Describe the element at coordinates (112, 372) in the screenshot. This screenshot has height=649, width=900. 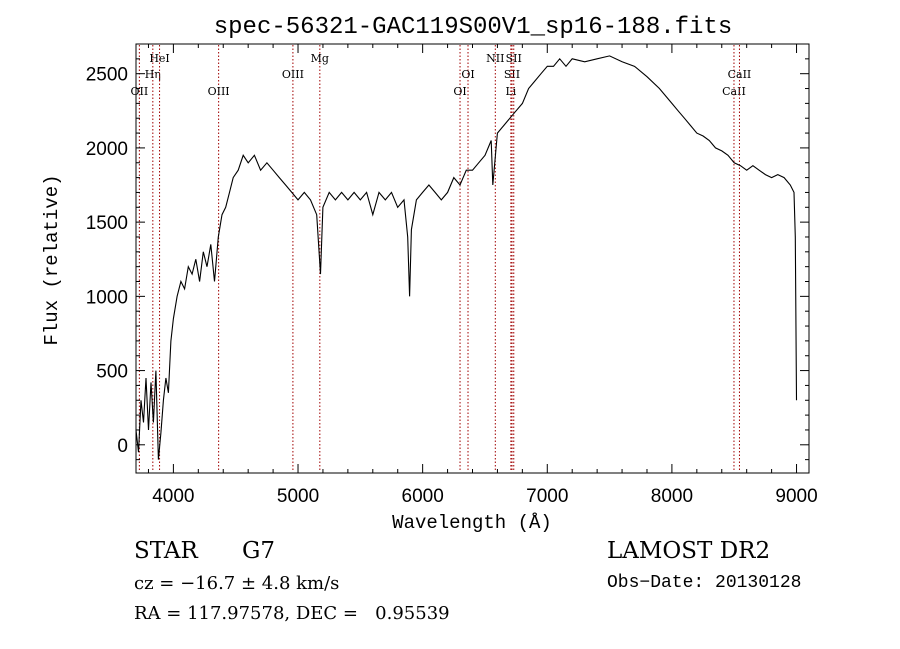
I see `y-tick-label: 500` at that location.